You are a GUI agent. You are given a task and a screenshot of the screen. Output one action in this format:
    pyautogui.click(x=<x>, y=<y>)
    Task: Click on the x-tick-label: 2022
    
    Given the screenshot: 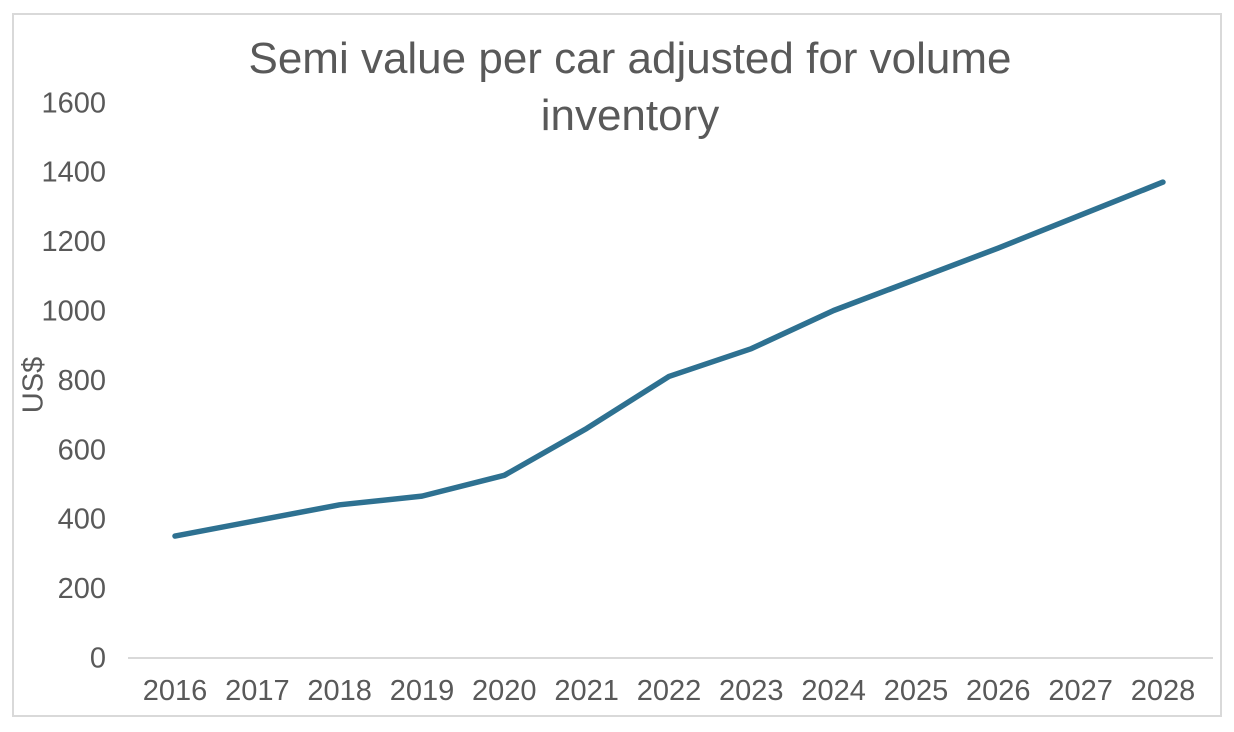 What is the action you would take?
    pyautogui.click(x=669, y=691)
    